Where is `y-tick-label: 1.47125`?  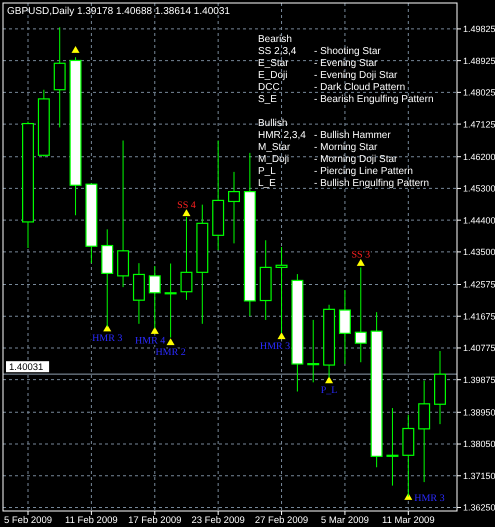
y-tick-label: 1.47125 is located at coordinates (479, 124).